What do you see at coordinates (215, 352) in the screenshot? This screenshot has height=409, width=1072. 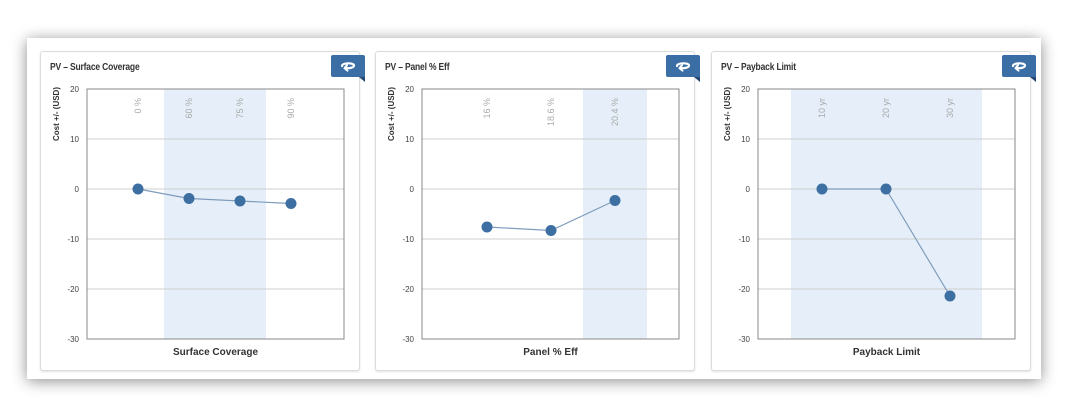 I see `x-axis-title: Surface Coverage` at bounding box center [215, 352].